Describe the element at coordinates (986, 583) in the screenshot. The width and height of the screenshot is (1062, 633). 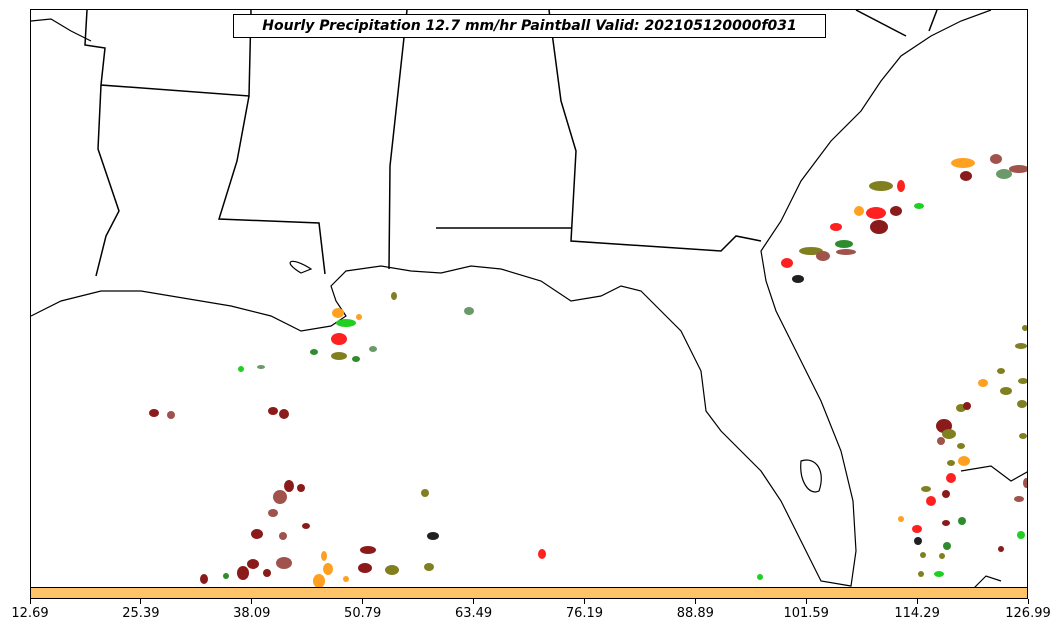
I see `cuba-coast` at that location.